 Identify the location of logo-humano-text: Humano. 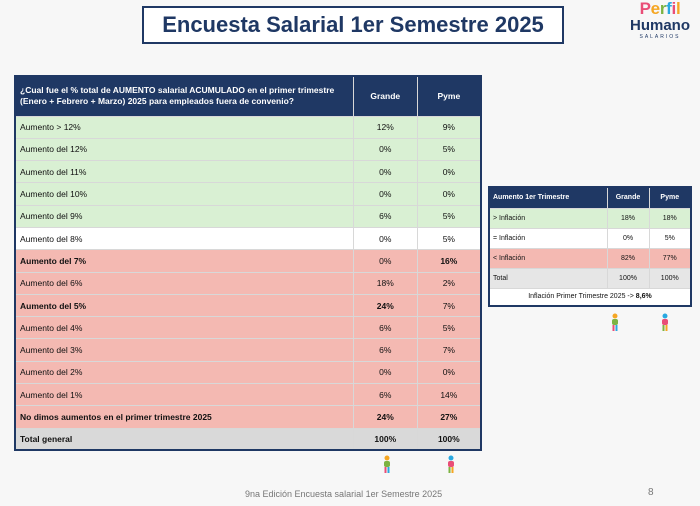
(660, 25).